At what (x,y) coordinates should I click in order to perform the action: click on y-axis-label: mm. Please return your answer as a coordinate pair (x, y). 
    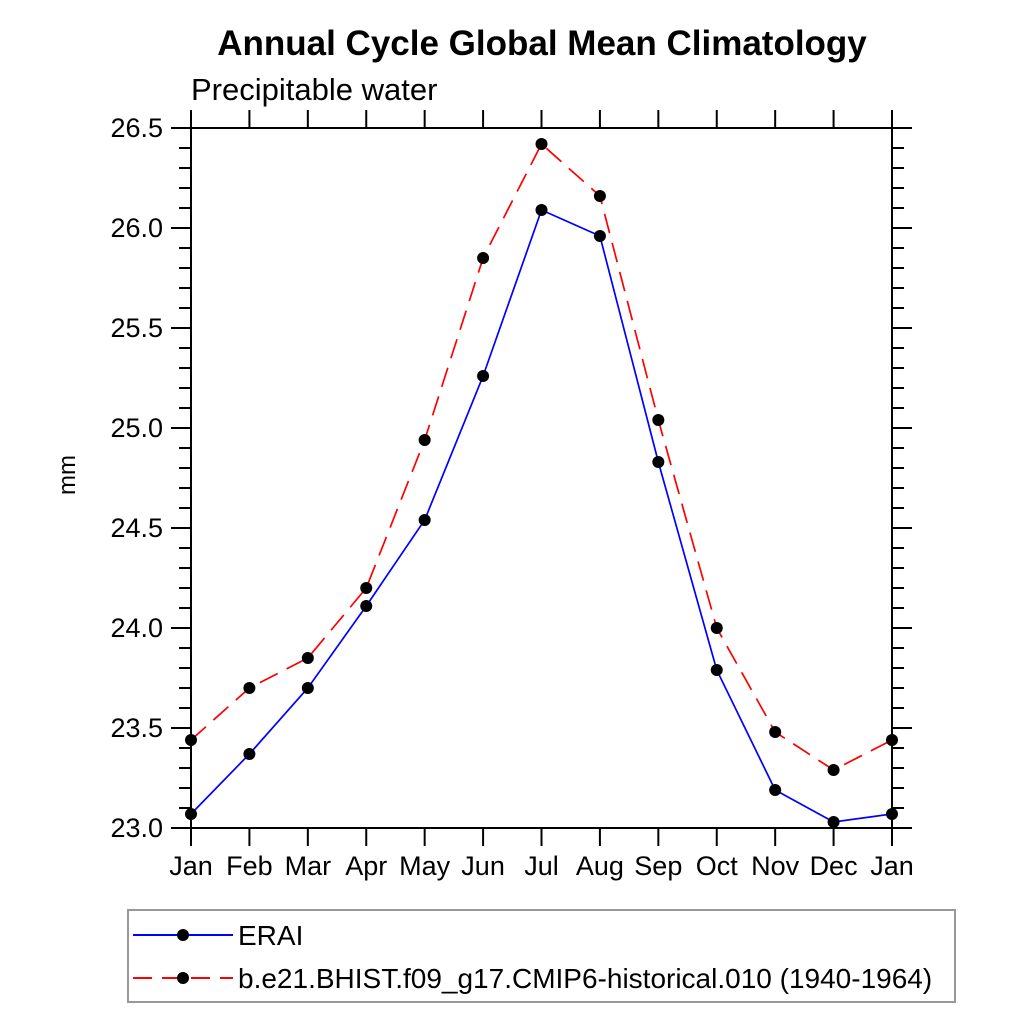
    Looking at the image, I should click on (67, 475).